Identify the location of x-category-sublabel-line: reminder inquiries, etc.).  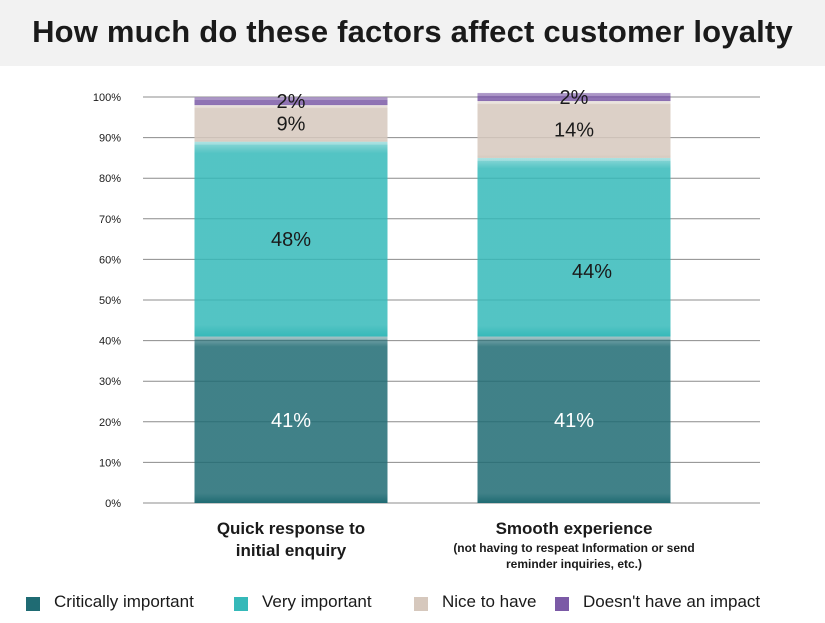
(574, 564).